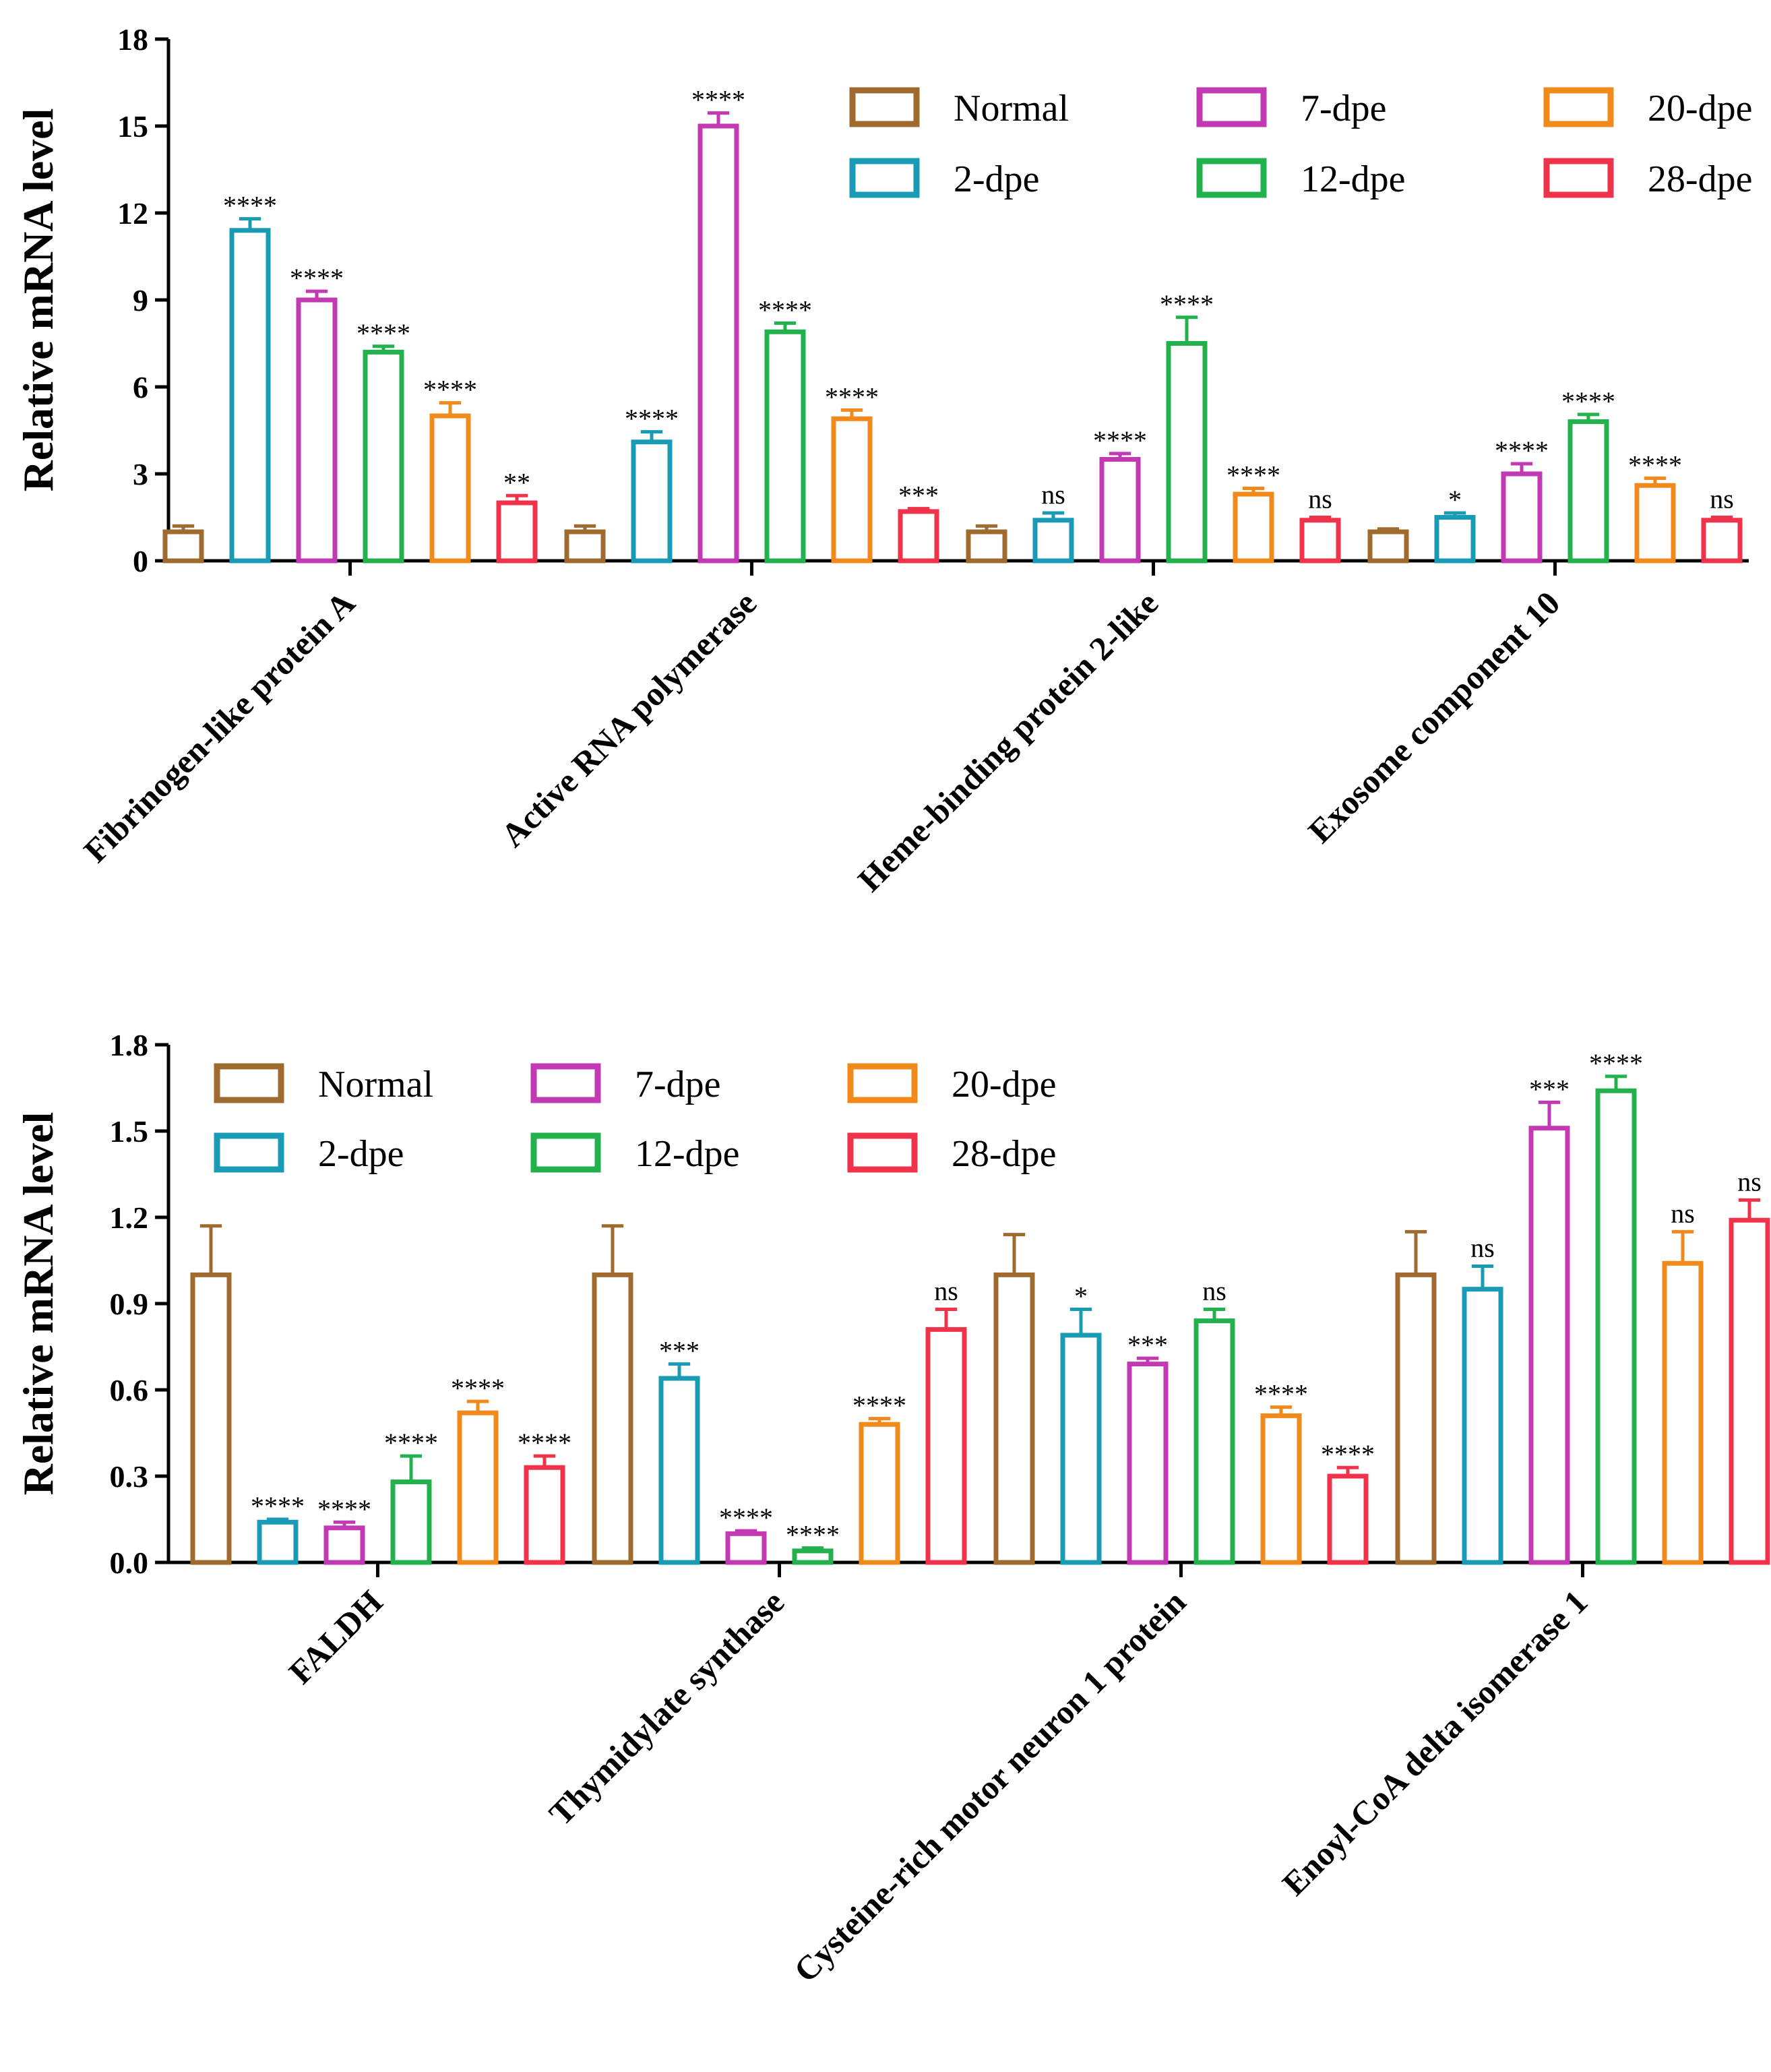  What do you see at coordinates (1700, 179) in the screenshot?
I see `legend-label: 28-dpe` at bounding box center [1700, 179].